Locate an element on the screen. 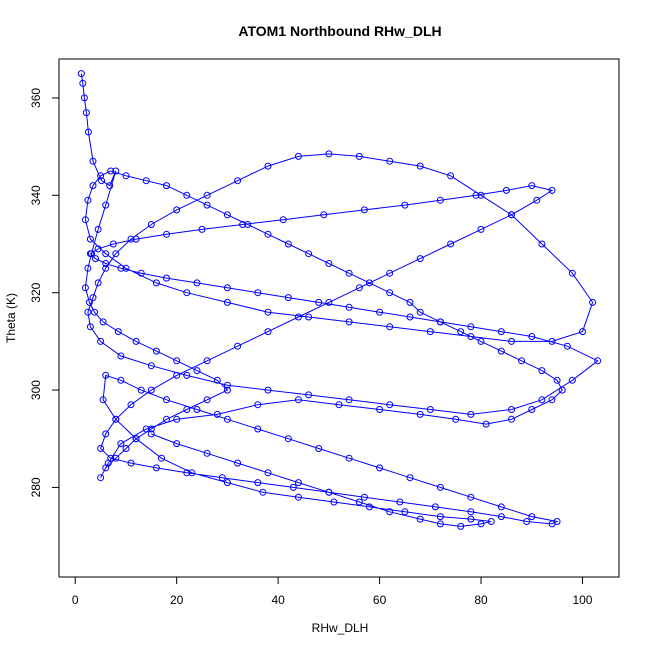 The image size is (650, 650). y-tick-label: 340 is located at coordinates (36, 195).